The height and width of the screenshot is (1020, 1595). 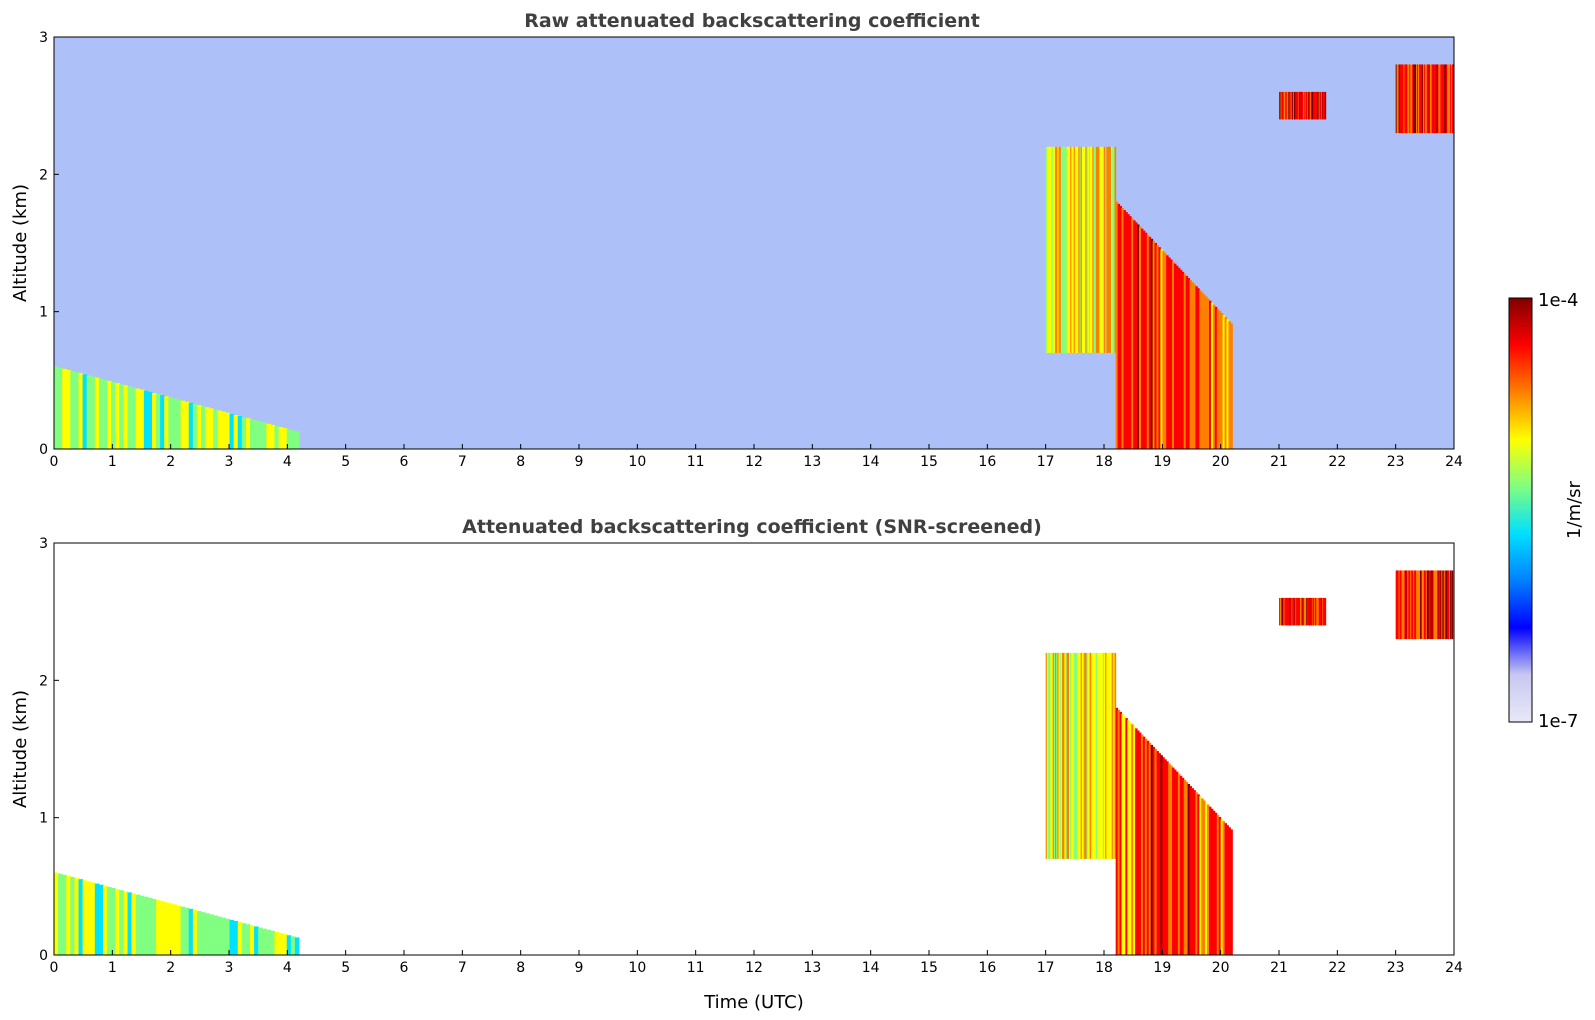 What do you see at coordinates (696, 462) in the screenshot?
I see `x-tick-label: 11` at bounding box center [696, 462].